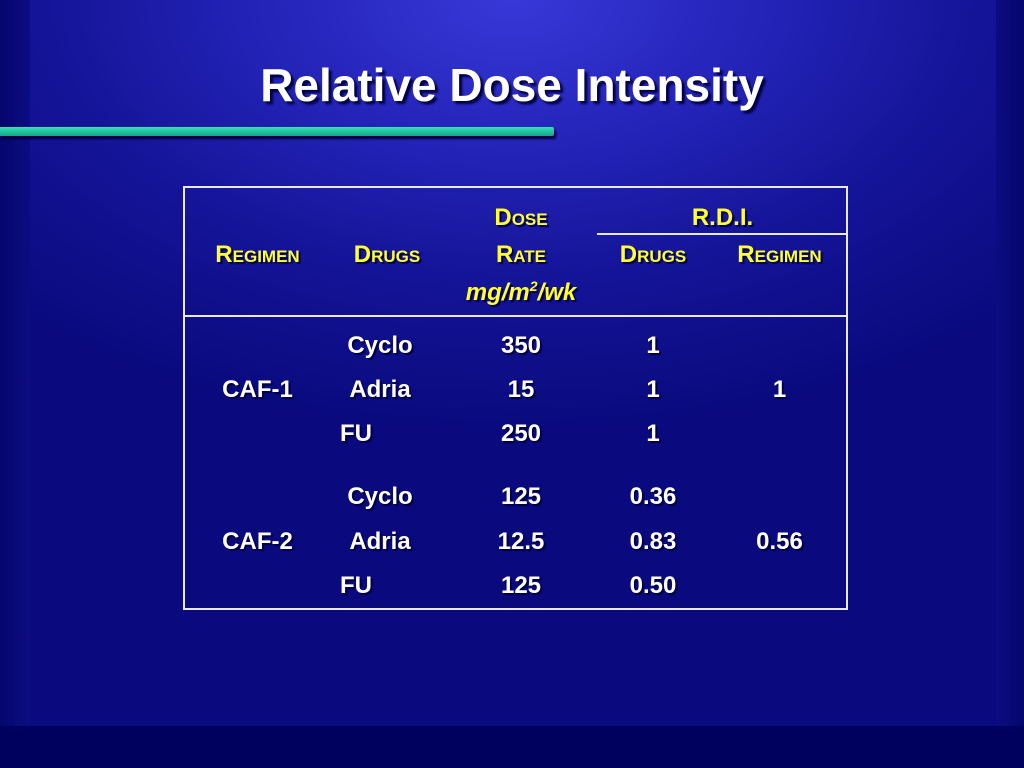 The height and width of the screenshot is (768, 1024). What do you see at coordinates (277, 131) in the screenshot?
I see `title-accent-bar` at bounding box center [277, 131].